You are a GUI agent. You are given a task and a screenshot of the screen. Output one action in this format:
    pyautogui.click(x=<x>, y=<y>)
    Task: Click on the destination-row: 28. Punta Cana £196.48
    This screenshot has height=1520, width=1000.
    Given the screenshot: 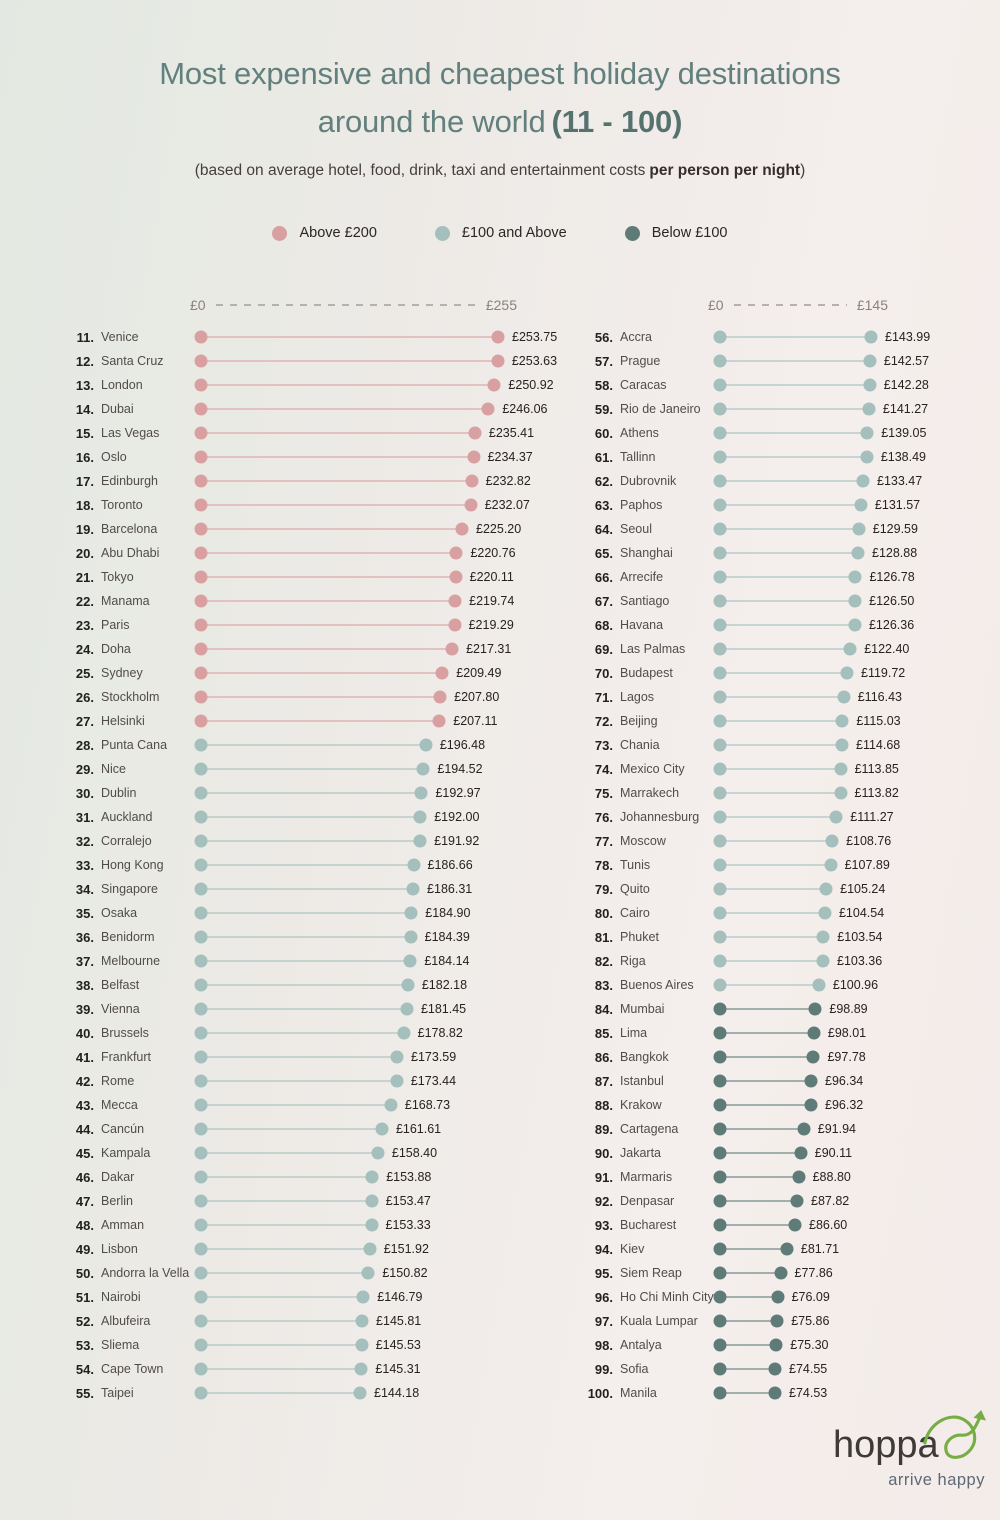 What is the action you would take?
    pyautogui.click(x=291, y=745)
    